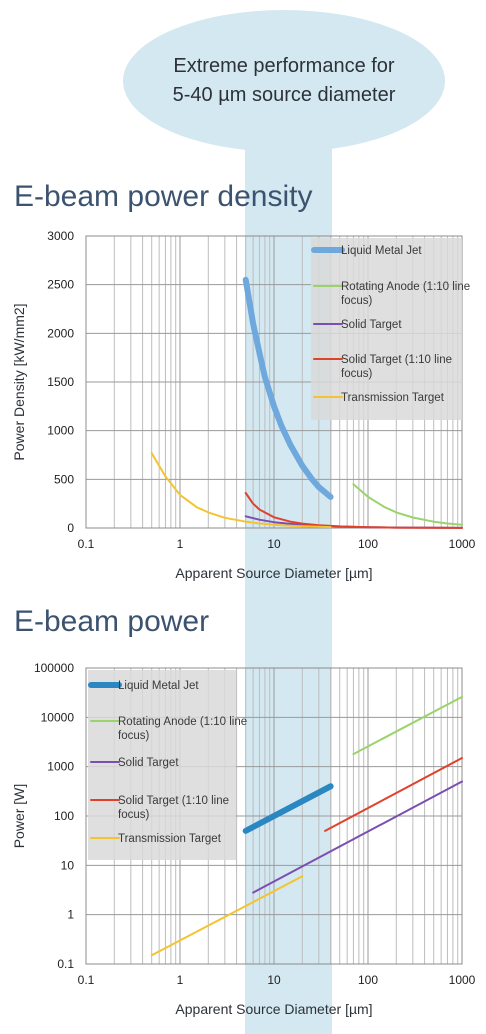 The image size is (486, 1034). What do you see at coordinates (60, 285) in the screenshot?
I see `c1-y-tick-label: 2500` at bounding box center [60, 285].